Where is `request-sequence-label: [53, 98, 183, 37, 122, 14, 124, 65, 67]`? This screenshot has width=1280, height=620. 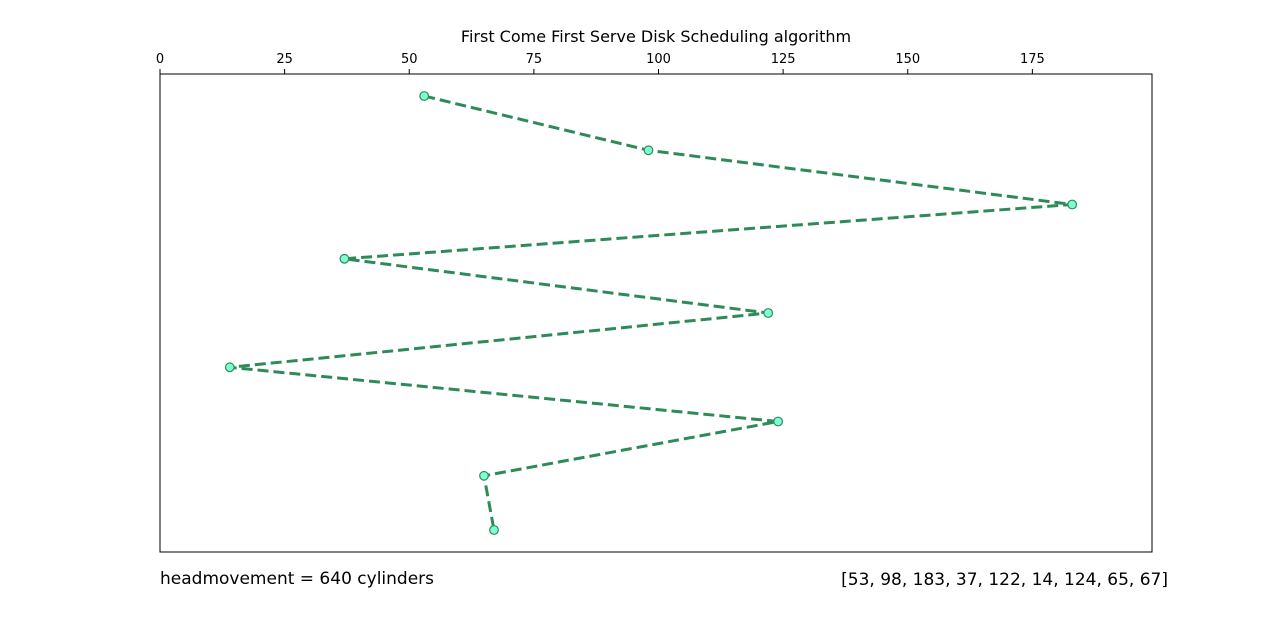 request-sequence-label: [53, 98, 183, 37, 122, 14, 124, 65, 67] is located at coordinates (1004, 580).